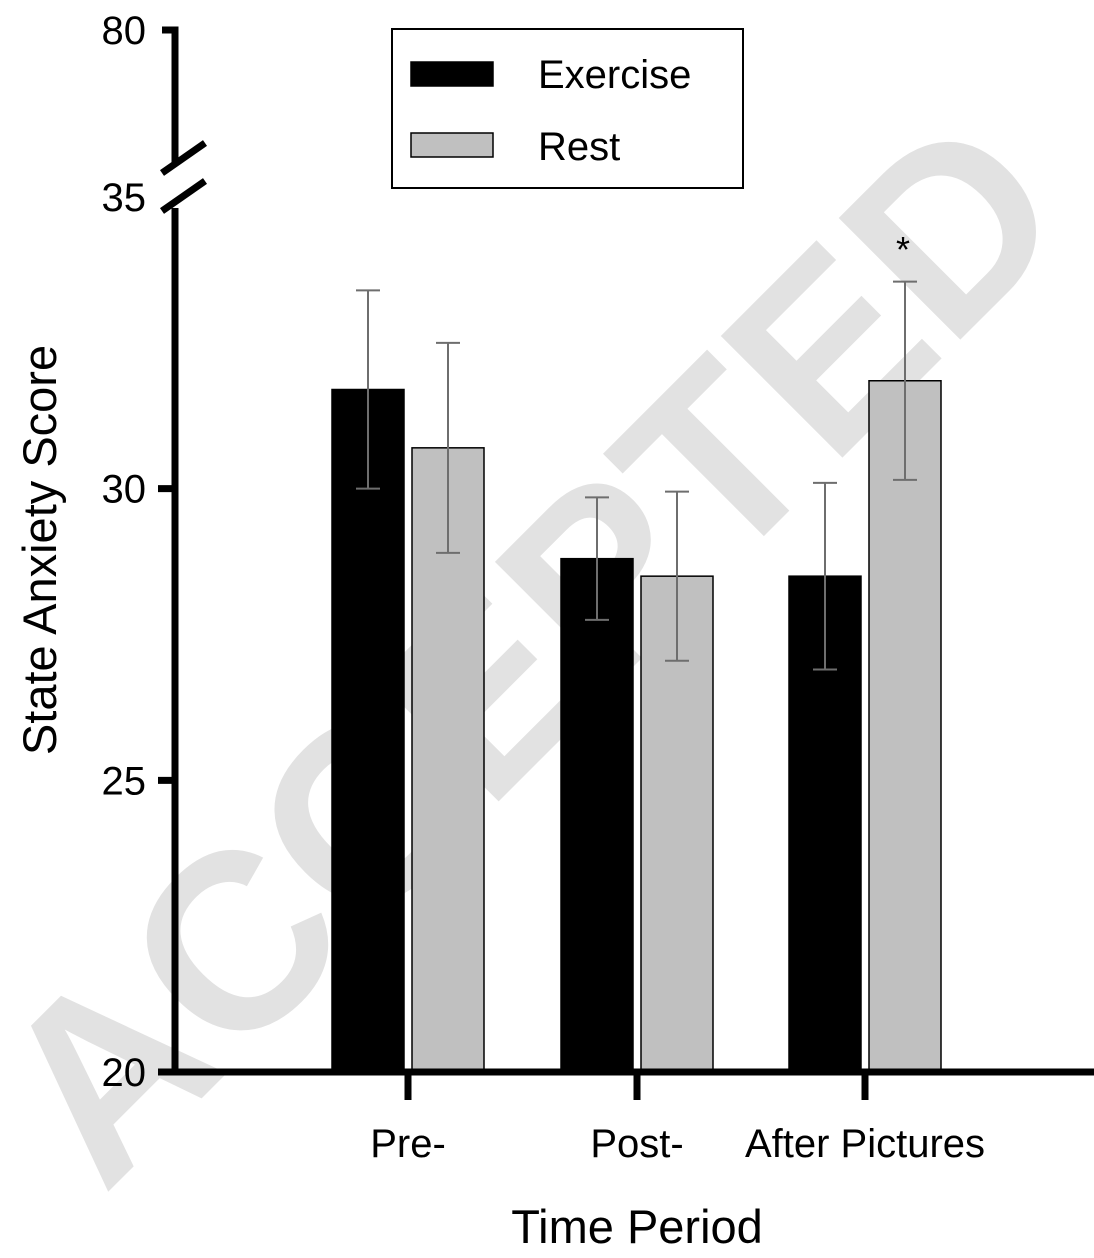 The image size is (1094, 1258). I want to click on y-tick-label-30: 30, so click(124, 490).